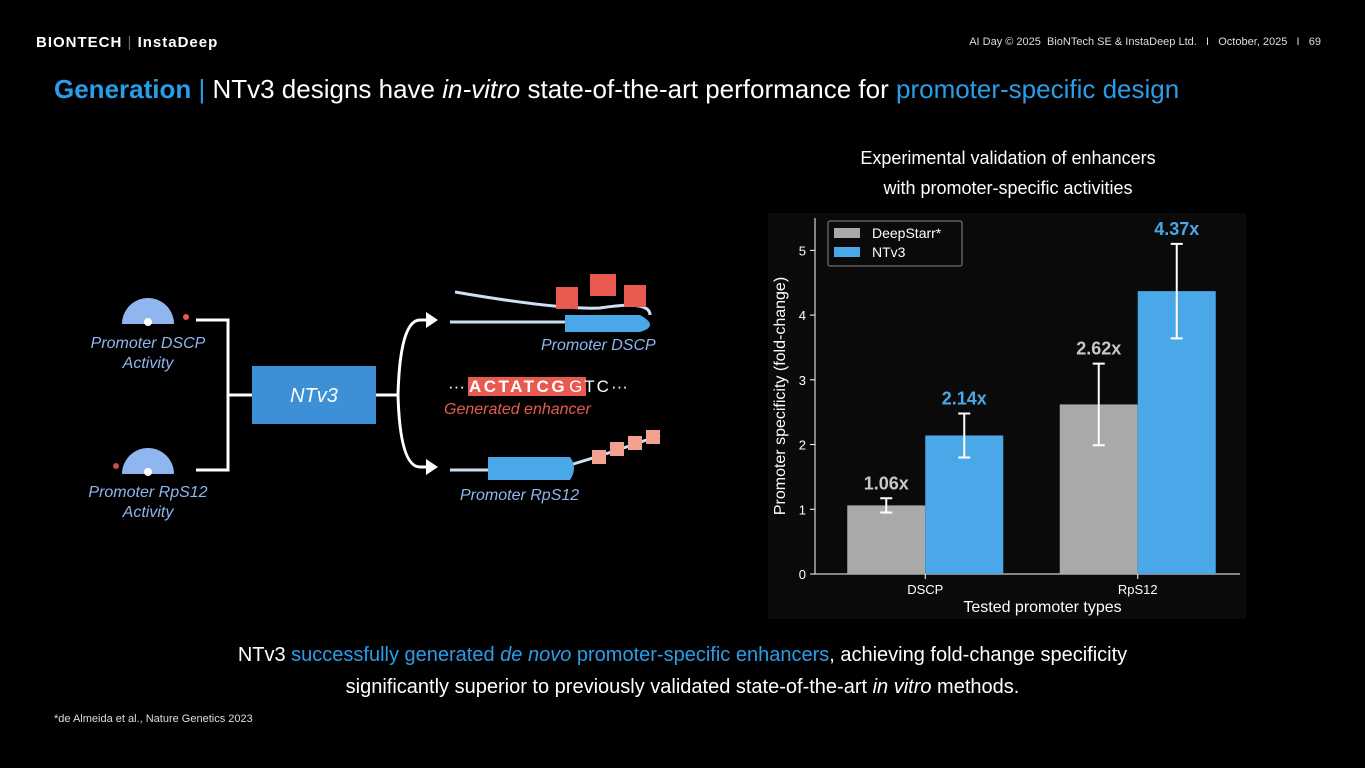  I want to click on y-tick-label: 5, so click(802, 250).